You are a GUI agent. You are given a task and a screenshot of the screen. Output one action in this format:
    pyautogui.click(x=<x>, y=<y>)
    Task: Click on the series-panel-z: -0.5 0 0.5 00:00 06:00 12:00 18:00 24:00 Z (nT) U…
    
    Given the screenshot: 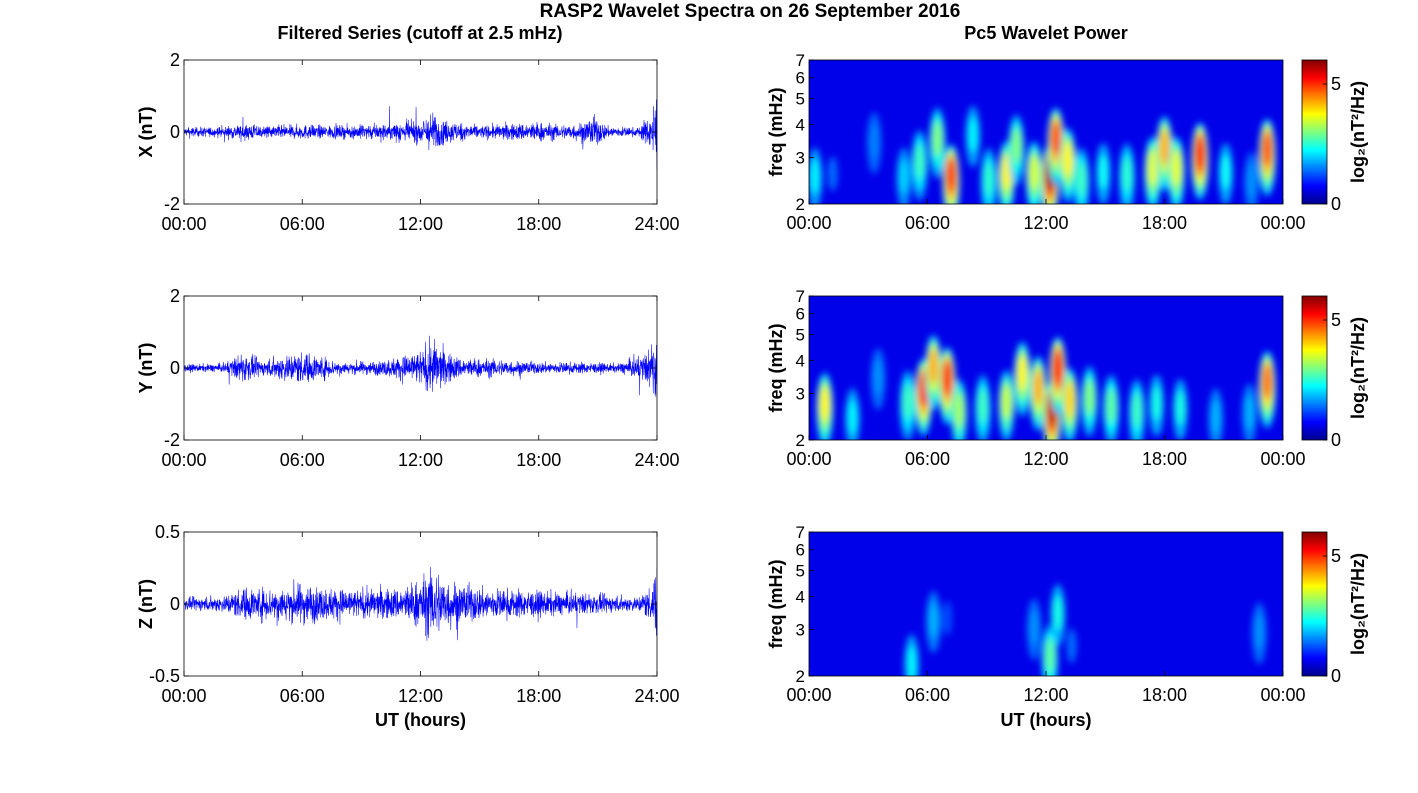 What is the action you would take?
    pyautogui.click(x=408, y=626)
    